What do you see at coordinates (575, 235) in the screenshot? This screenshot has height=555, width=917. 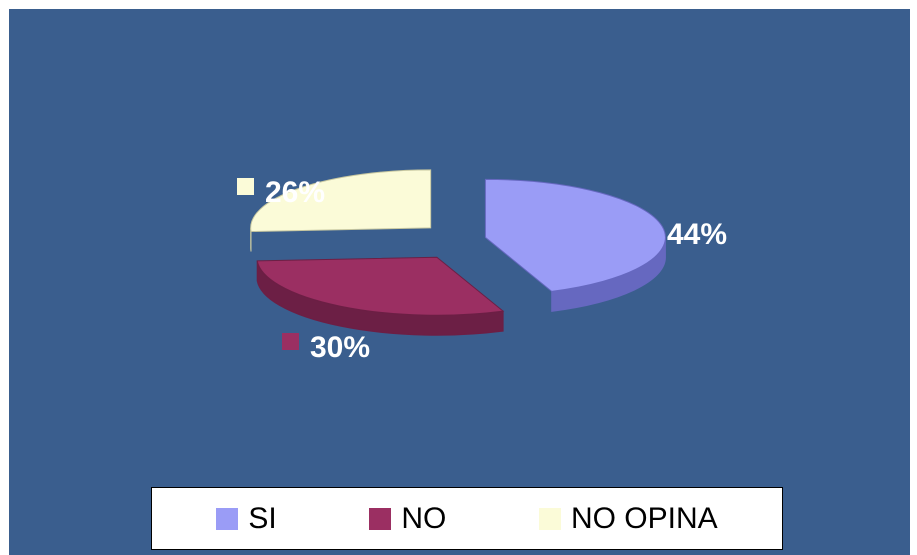 I see `pie-slice-si` at bounding box center [575, 235].